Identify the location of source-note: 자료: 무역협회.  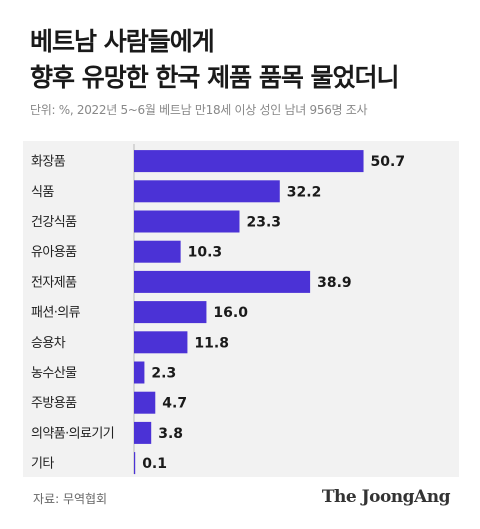
(70, 499).